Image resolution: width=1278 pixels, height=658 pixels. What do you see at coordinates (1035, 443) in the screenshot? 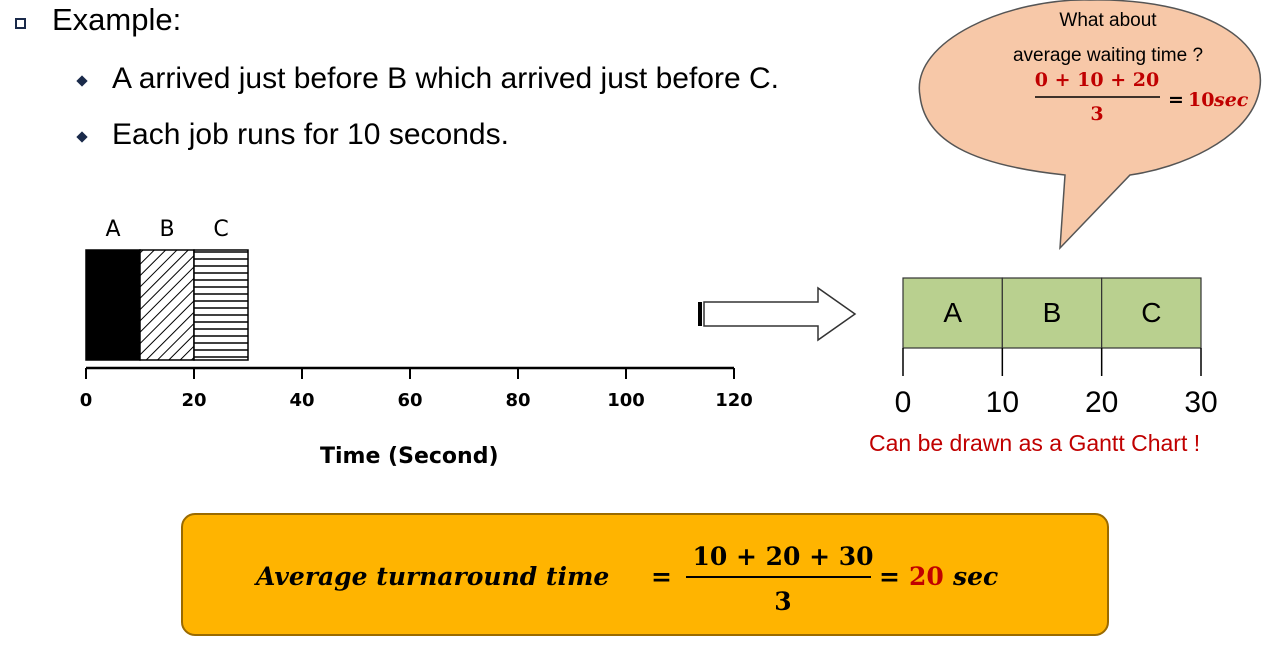
I see `gantt-caption: Can be drawn as a Gantt Chart !` at bounding box center [1035, 443].